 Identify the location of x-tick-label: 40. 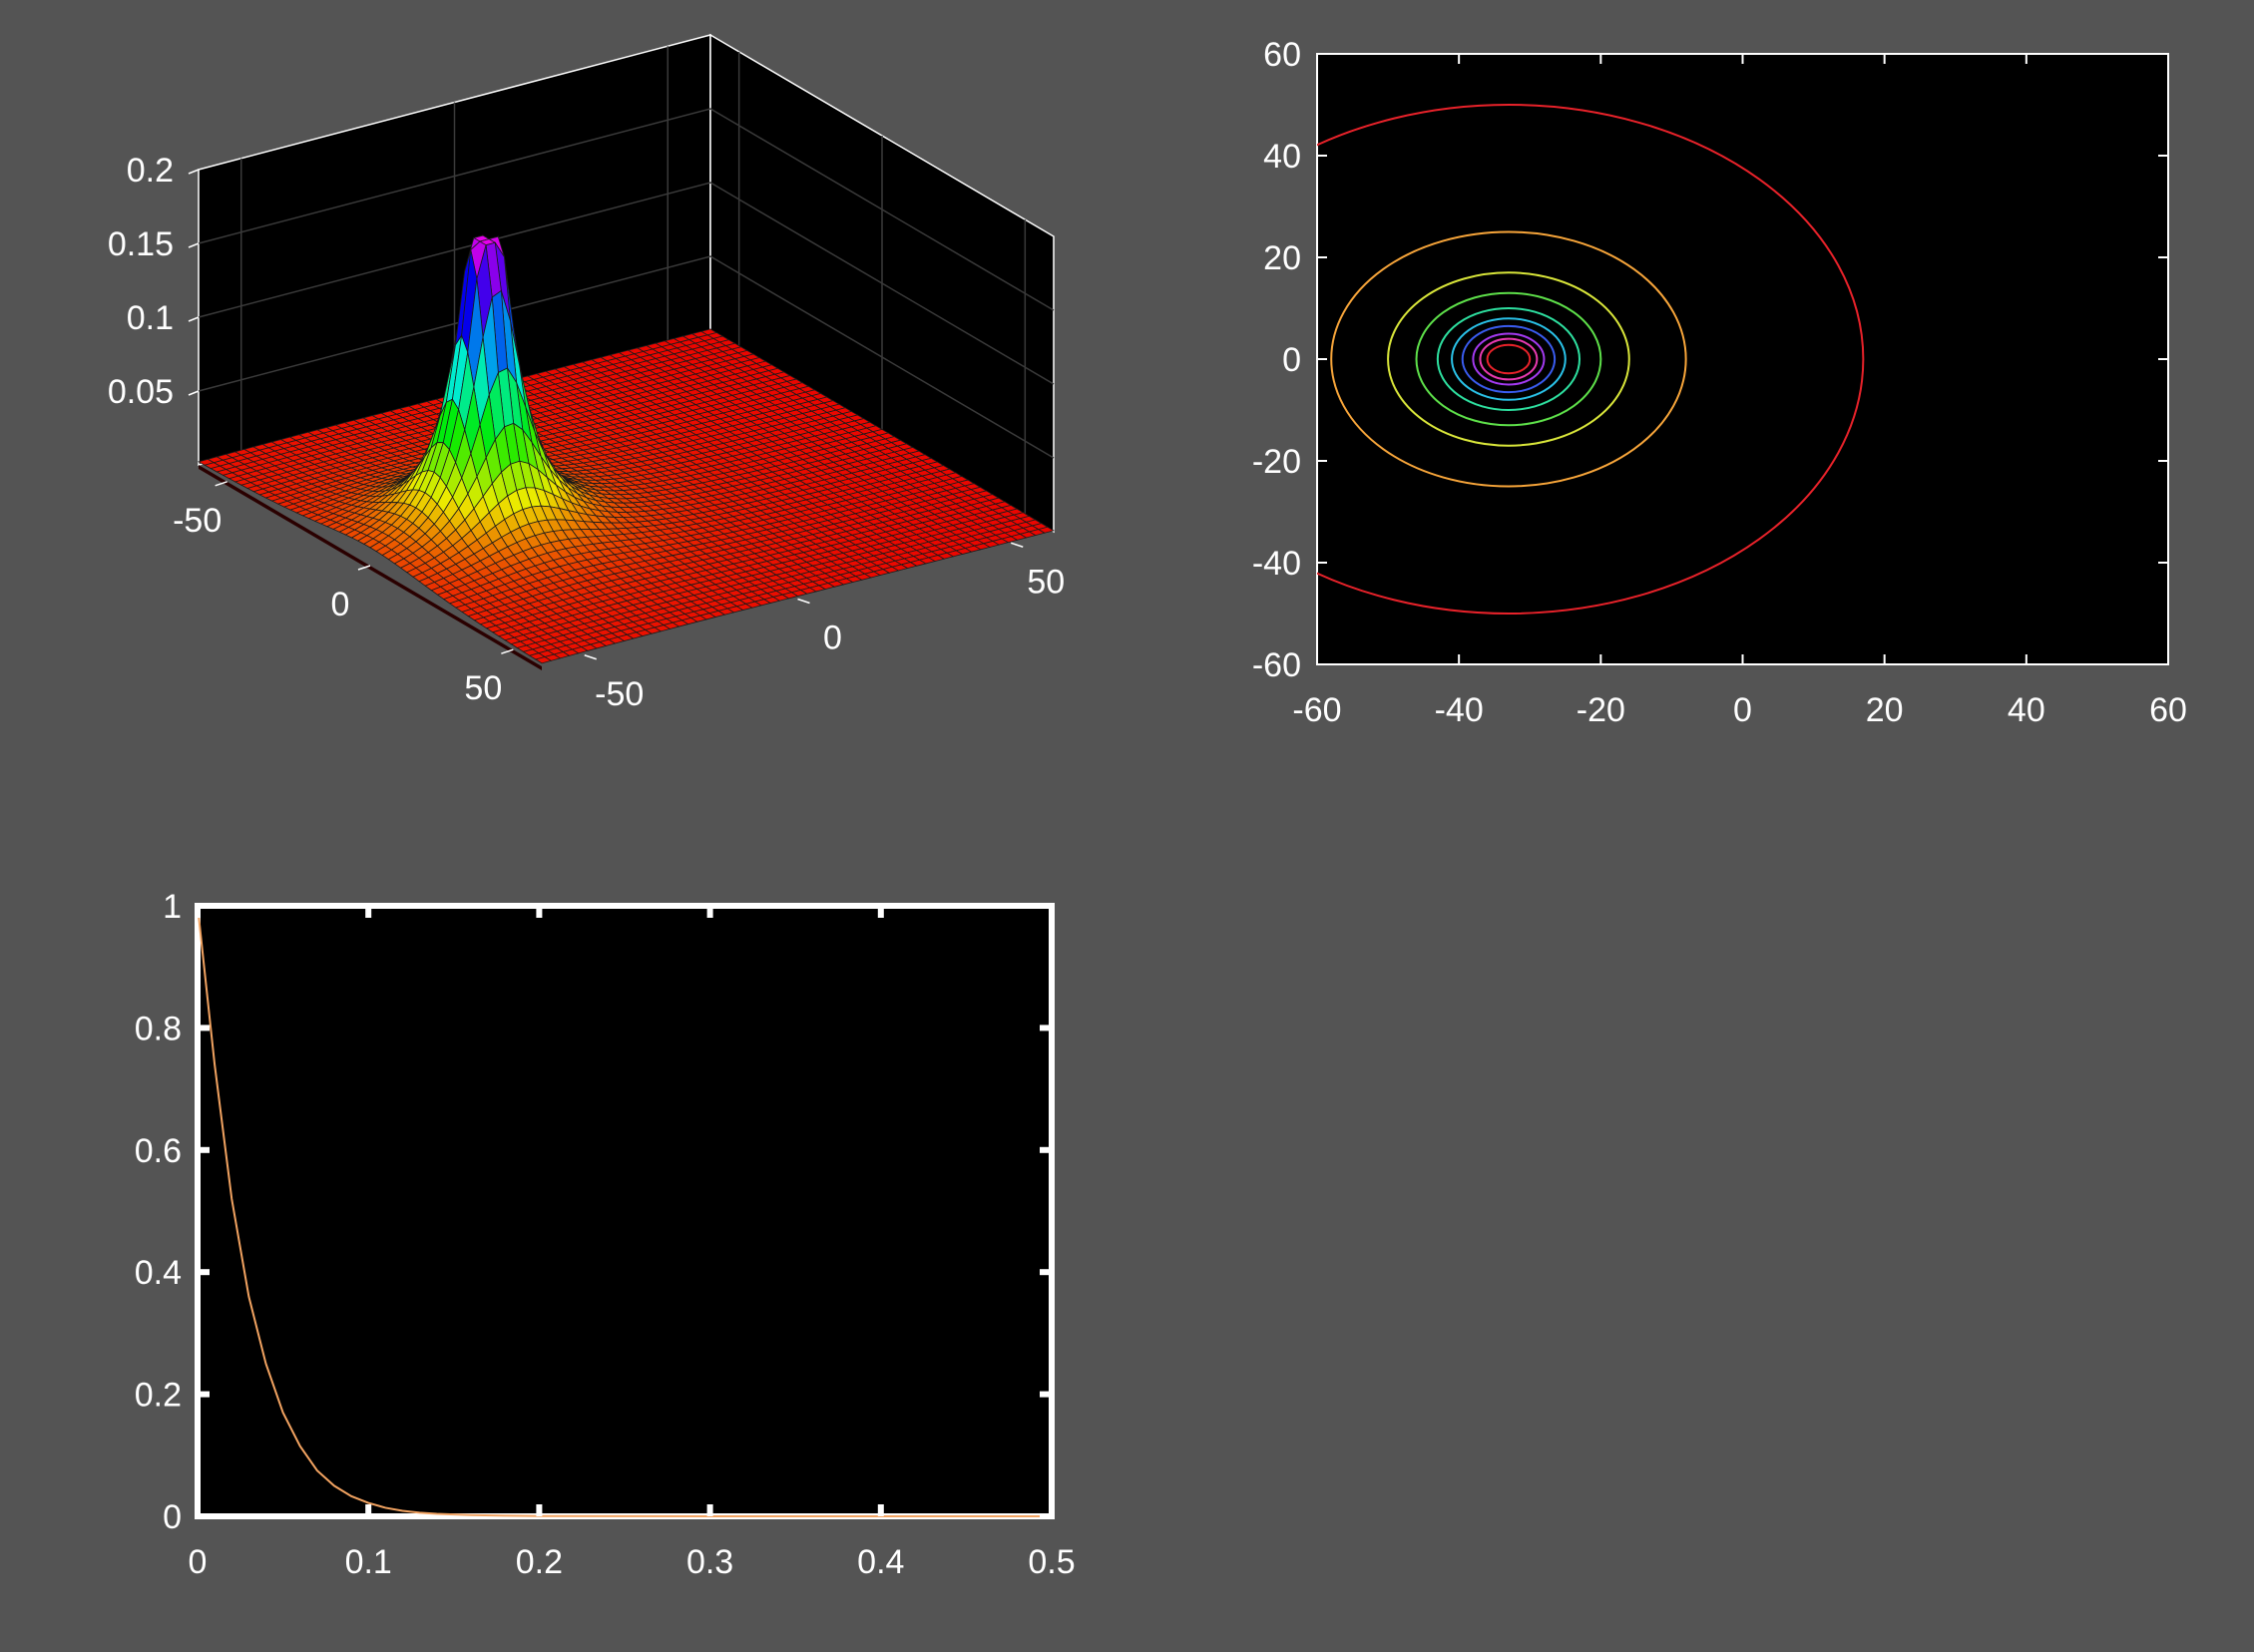
(2026, 710).